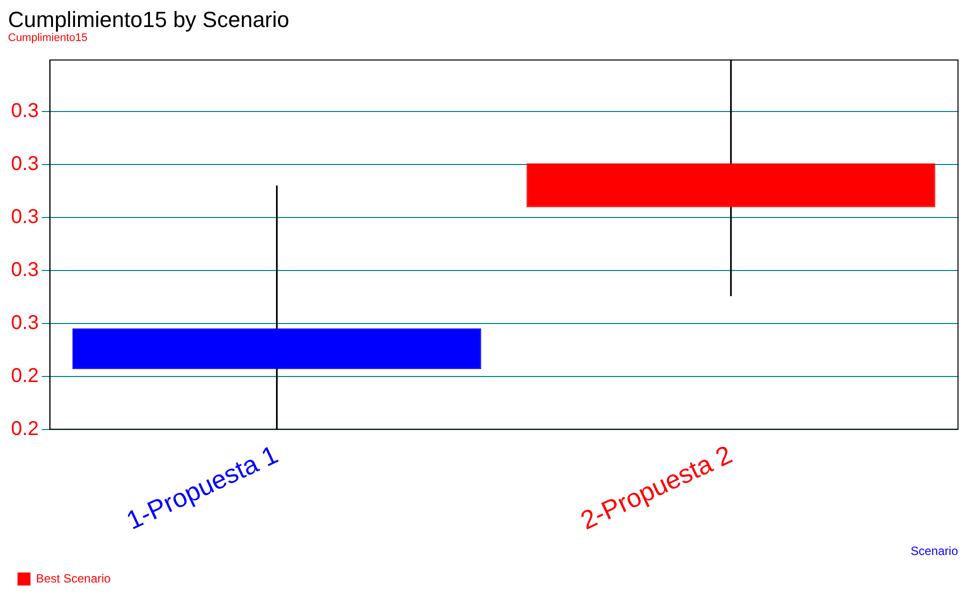 This screenshot has width=977, height=610. Describe the element at coordinates (74, 578) in the screenshot. I see `legend-label: Best Scenario` at that location.